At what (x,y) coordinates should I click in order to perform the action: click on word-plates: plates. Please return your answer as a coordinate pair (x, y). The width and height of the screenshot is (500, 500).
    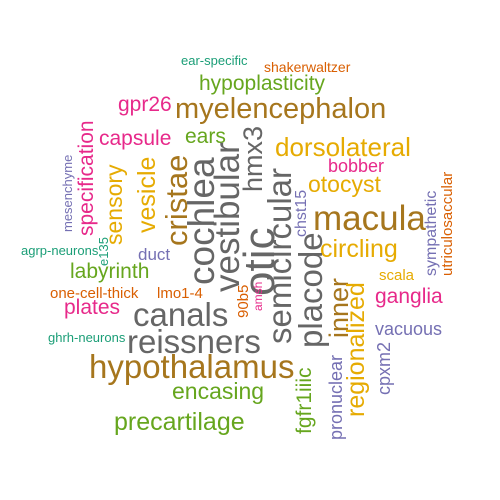
    Looking at the image, I should click on (92, 307).